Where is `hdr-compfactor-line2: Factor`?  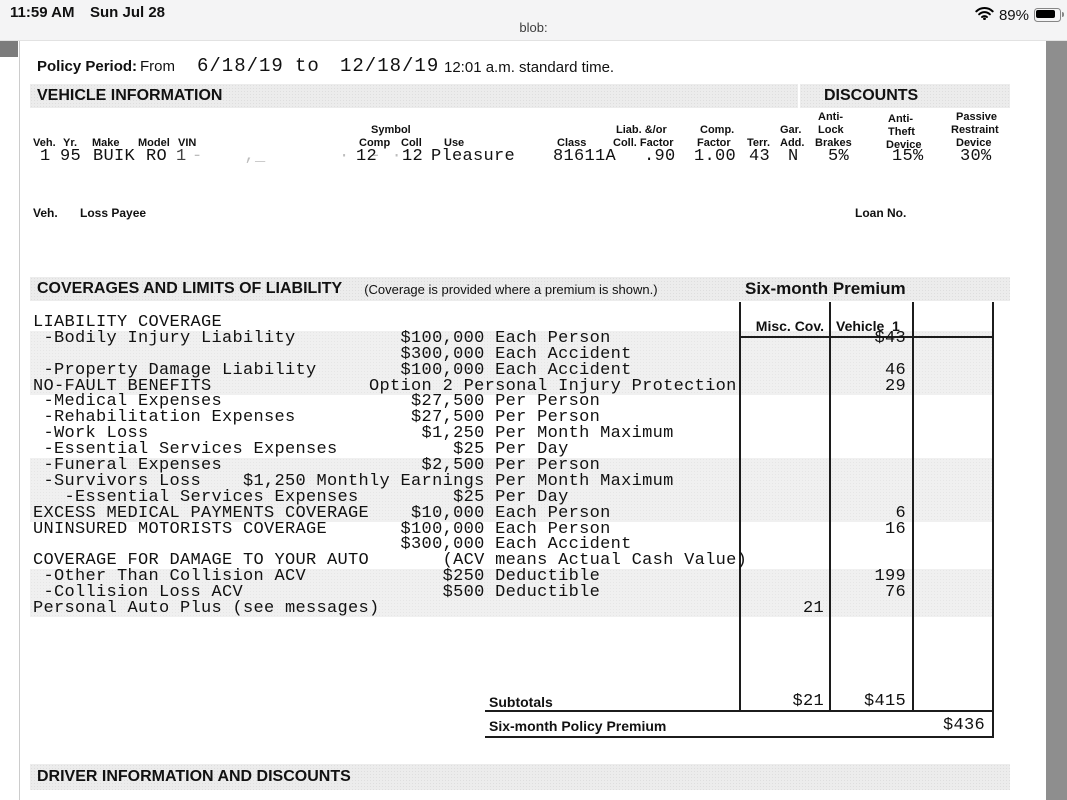 hdr-compfactor-line2: Factor is located at coordinates (714, 143).